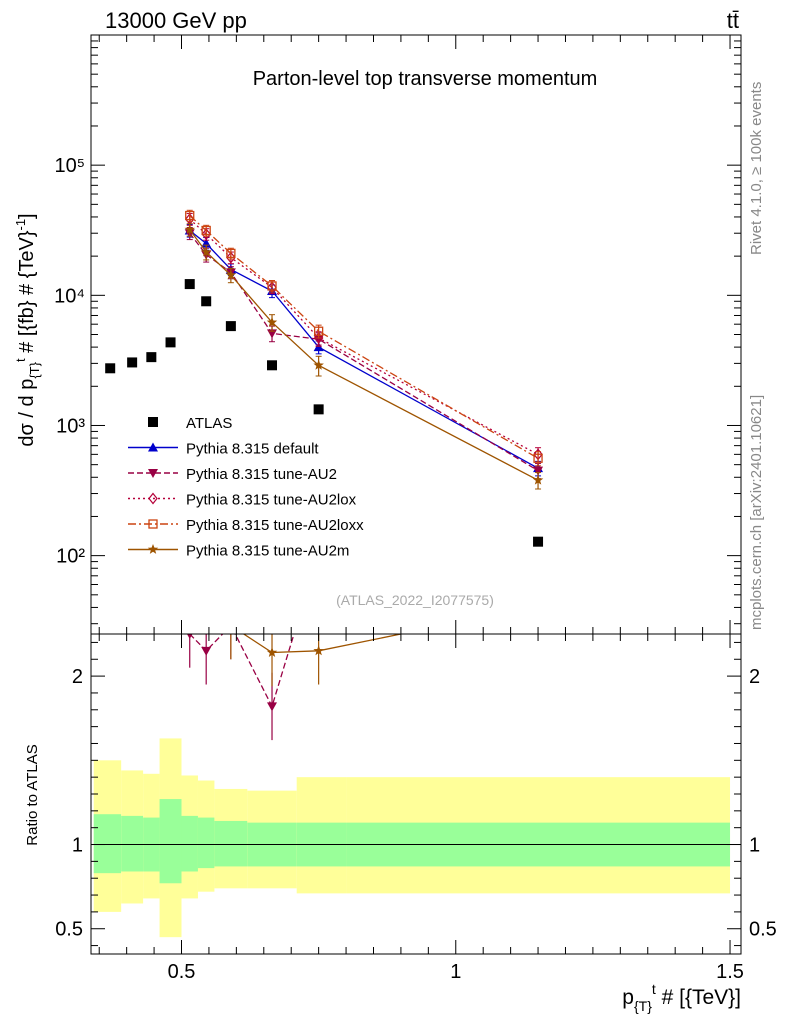 The height and width of the screenshot is (1024, 786). What do you see at coordinates (733, 20) in the screenshot?
I see `process-label: tt̄` at bounding box center [733, 20].